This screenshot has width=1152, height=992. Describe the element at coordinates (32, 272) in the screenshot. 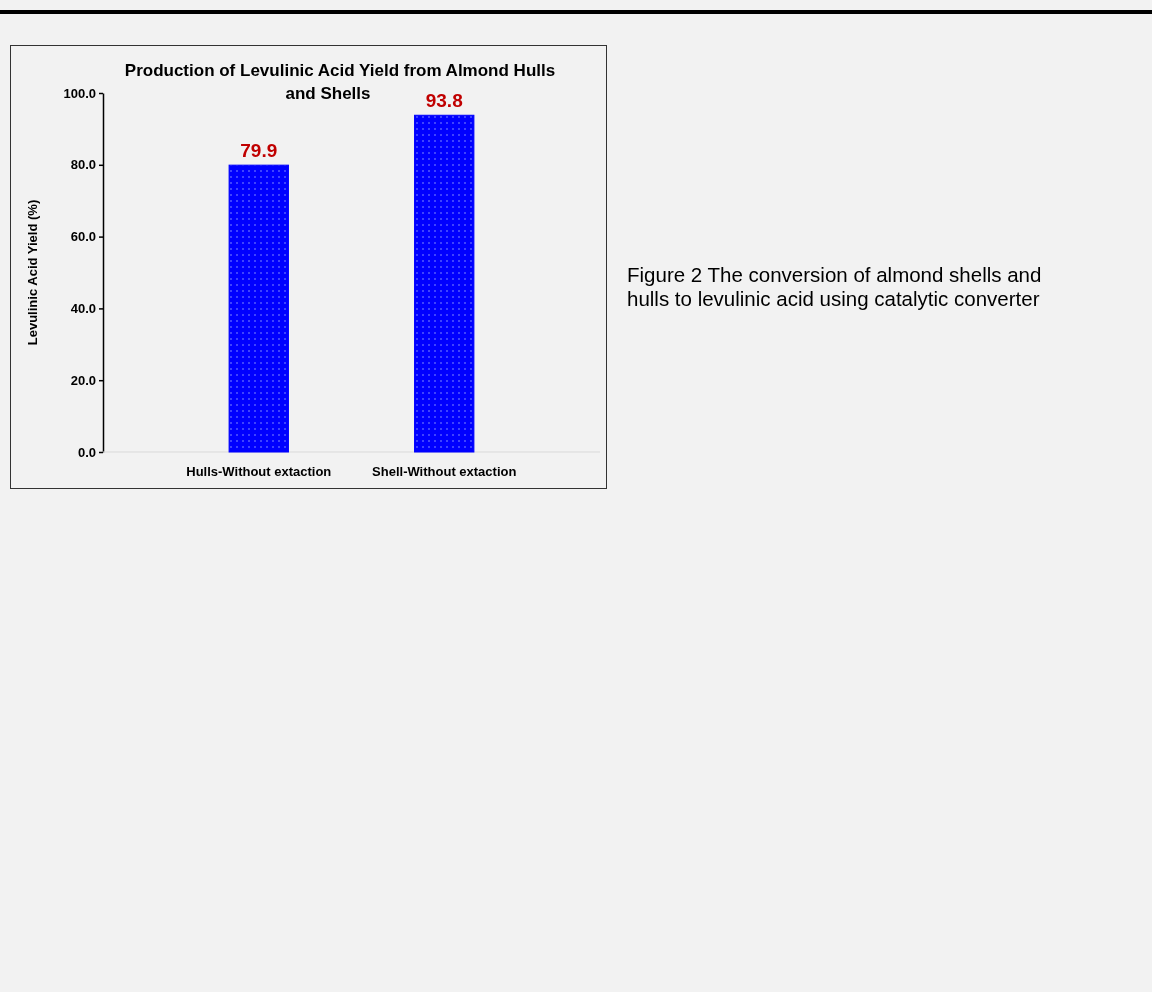

I see `y-axis-title: Levulinic Acid Yield (%)` at that location.